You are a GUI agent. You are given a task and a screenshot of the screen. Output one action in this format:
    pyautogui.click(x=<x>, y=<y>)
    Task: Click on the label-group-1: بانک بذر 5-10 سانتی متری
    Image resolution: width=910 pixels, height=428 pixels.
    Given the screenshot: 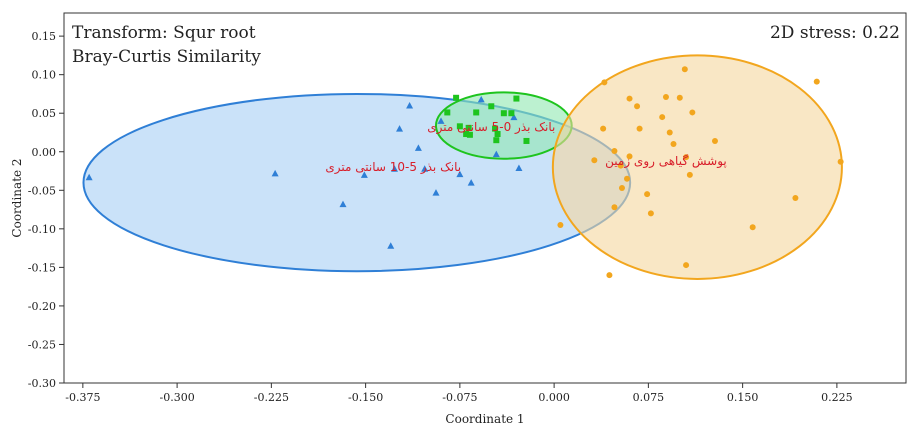 What is the action you would take?
    pyautogui.click(x=393, y=167)
    